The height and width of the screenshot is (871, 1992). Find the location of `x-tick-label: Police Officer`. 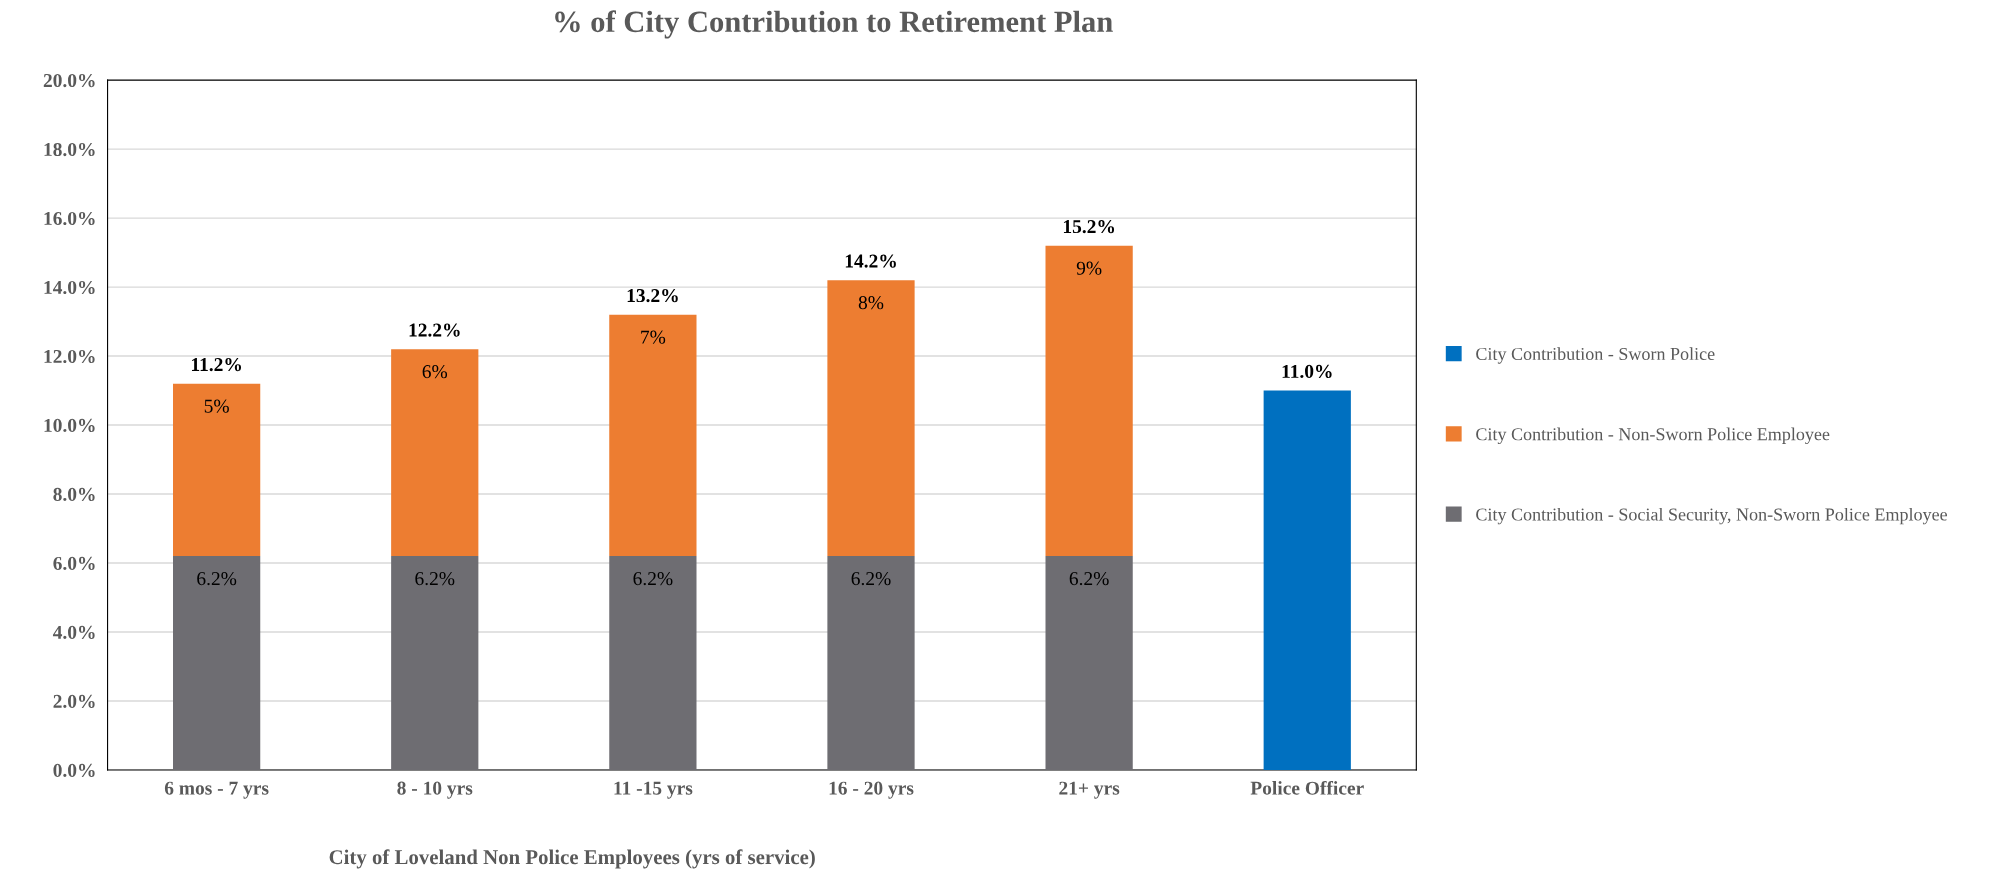

x-tick-label: Police Officer is located at coordinates (1307, 787).